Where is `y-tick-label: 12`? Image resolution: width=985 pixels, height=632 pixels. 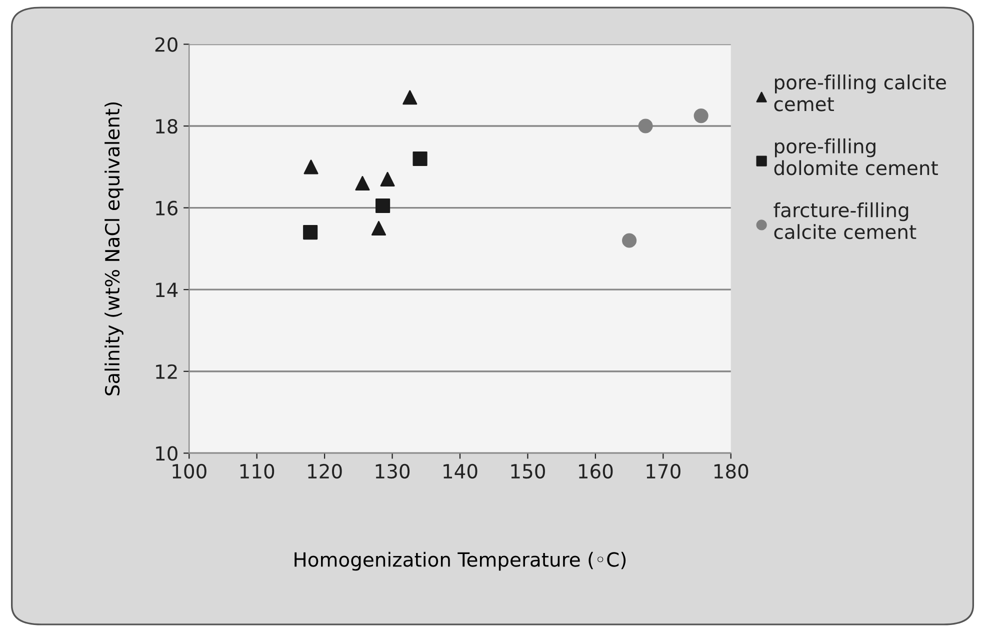 y-tick-label: 12 is located at coordinates (166, 371).